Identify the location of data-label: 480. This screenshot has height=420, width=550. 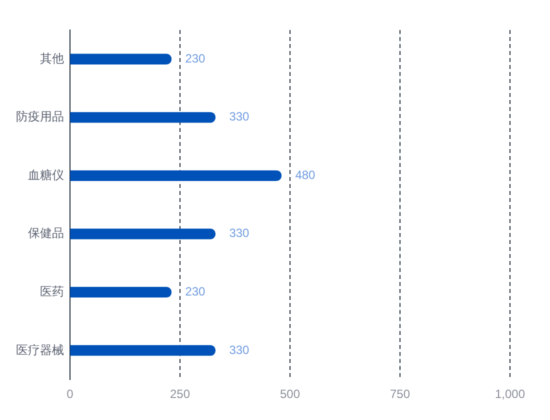
(305, 175).